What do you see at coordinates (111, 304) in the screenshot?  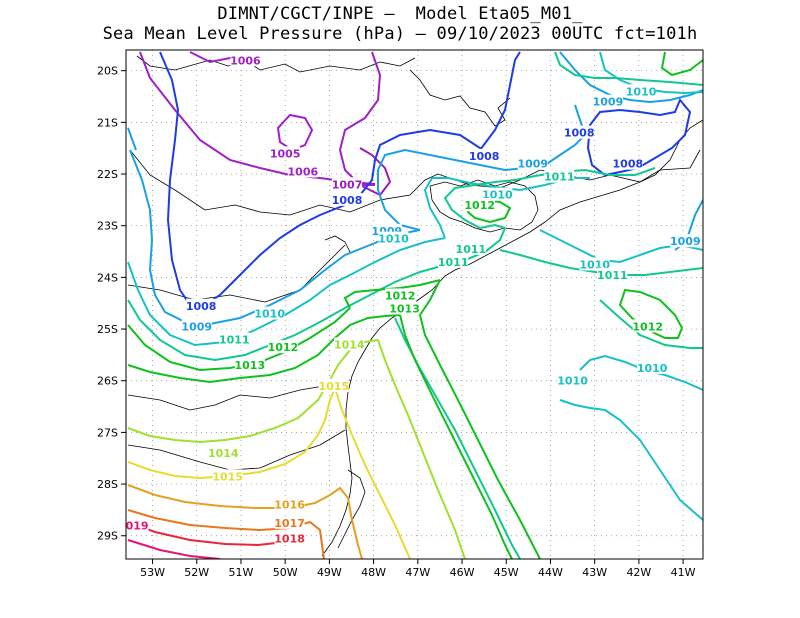 I see `y-axis-ticks: 20S 21S 22S 23S 24S 25S 26S 27S 28S 29S` at bounding box center [111, 304].